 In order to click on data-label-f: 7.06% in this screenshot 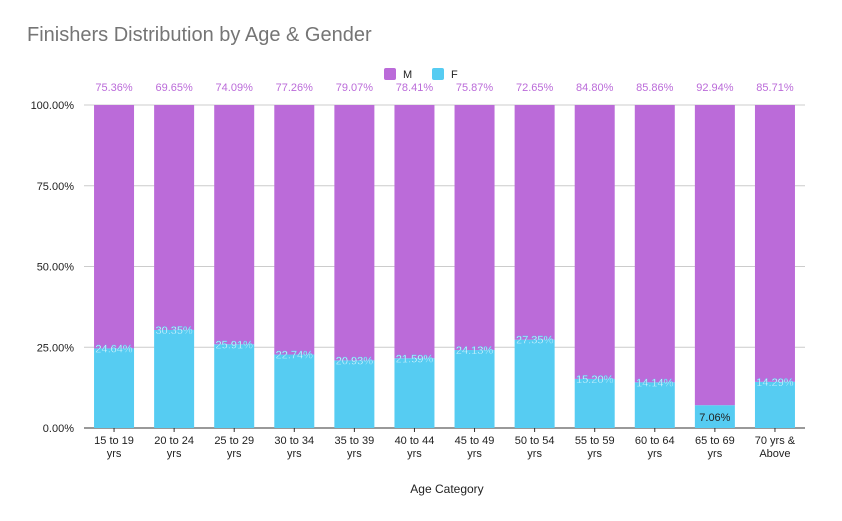, I will do `click(714, 418)`.